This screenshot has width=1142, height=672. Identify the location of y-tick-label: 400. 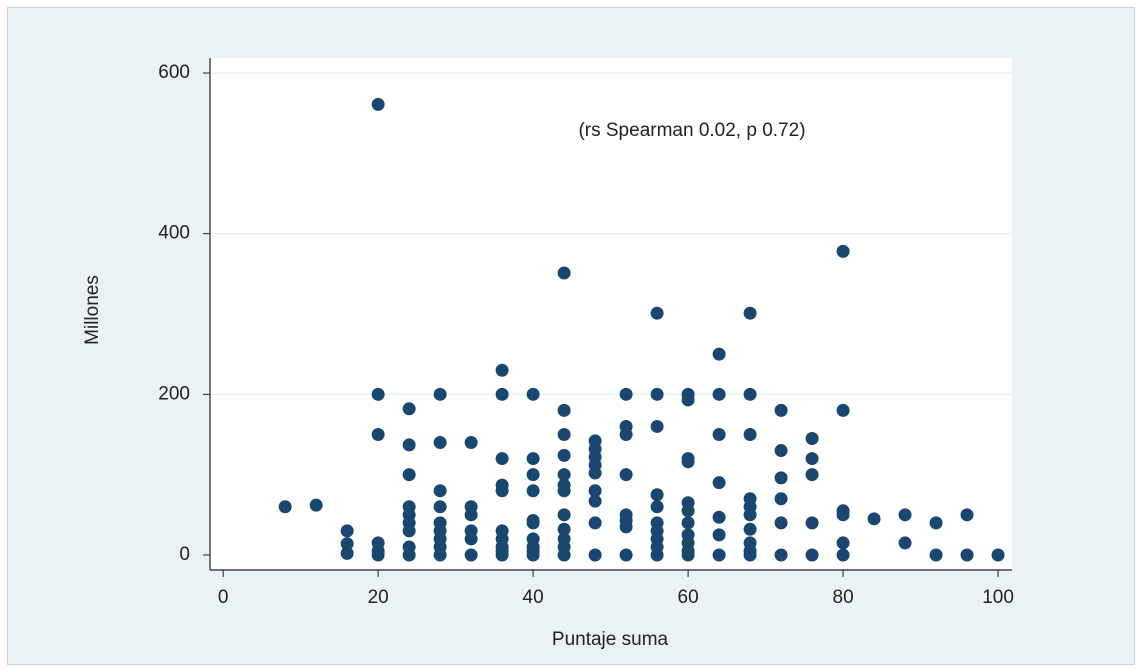
(174, 233).